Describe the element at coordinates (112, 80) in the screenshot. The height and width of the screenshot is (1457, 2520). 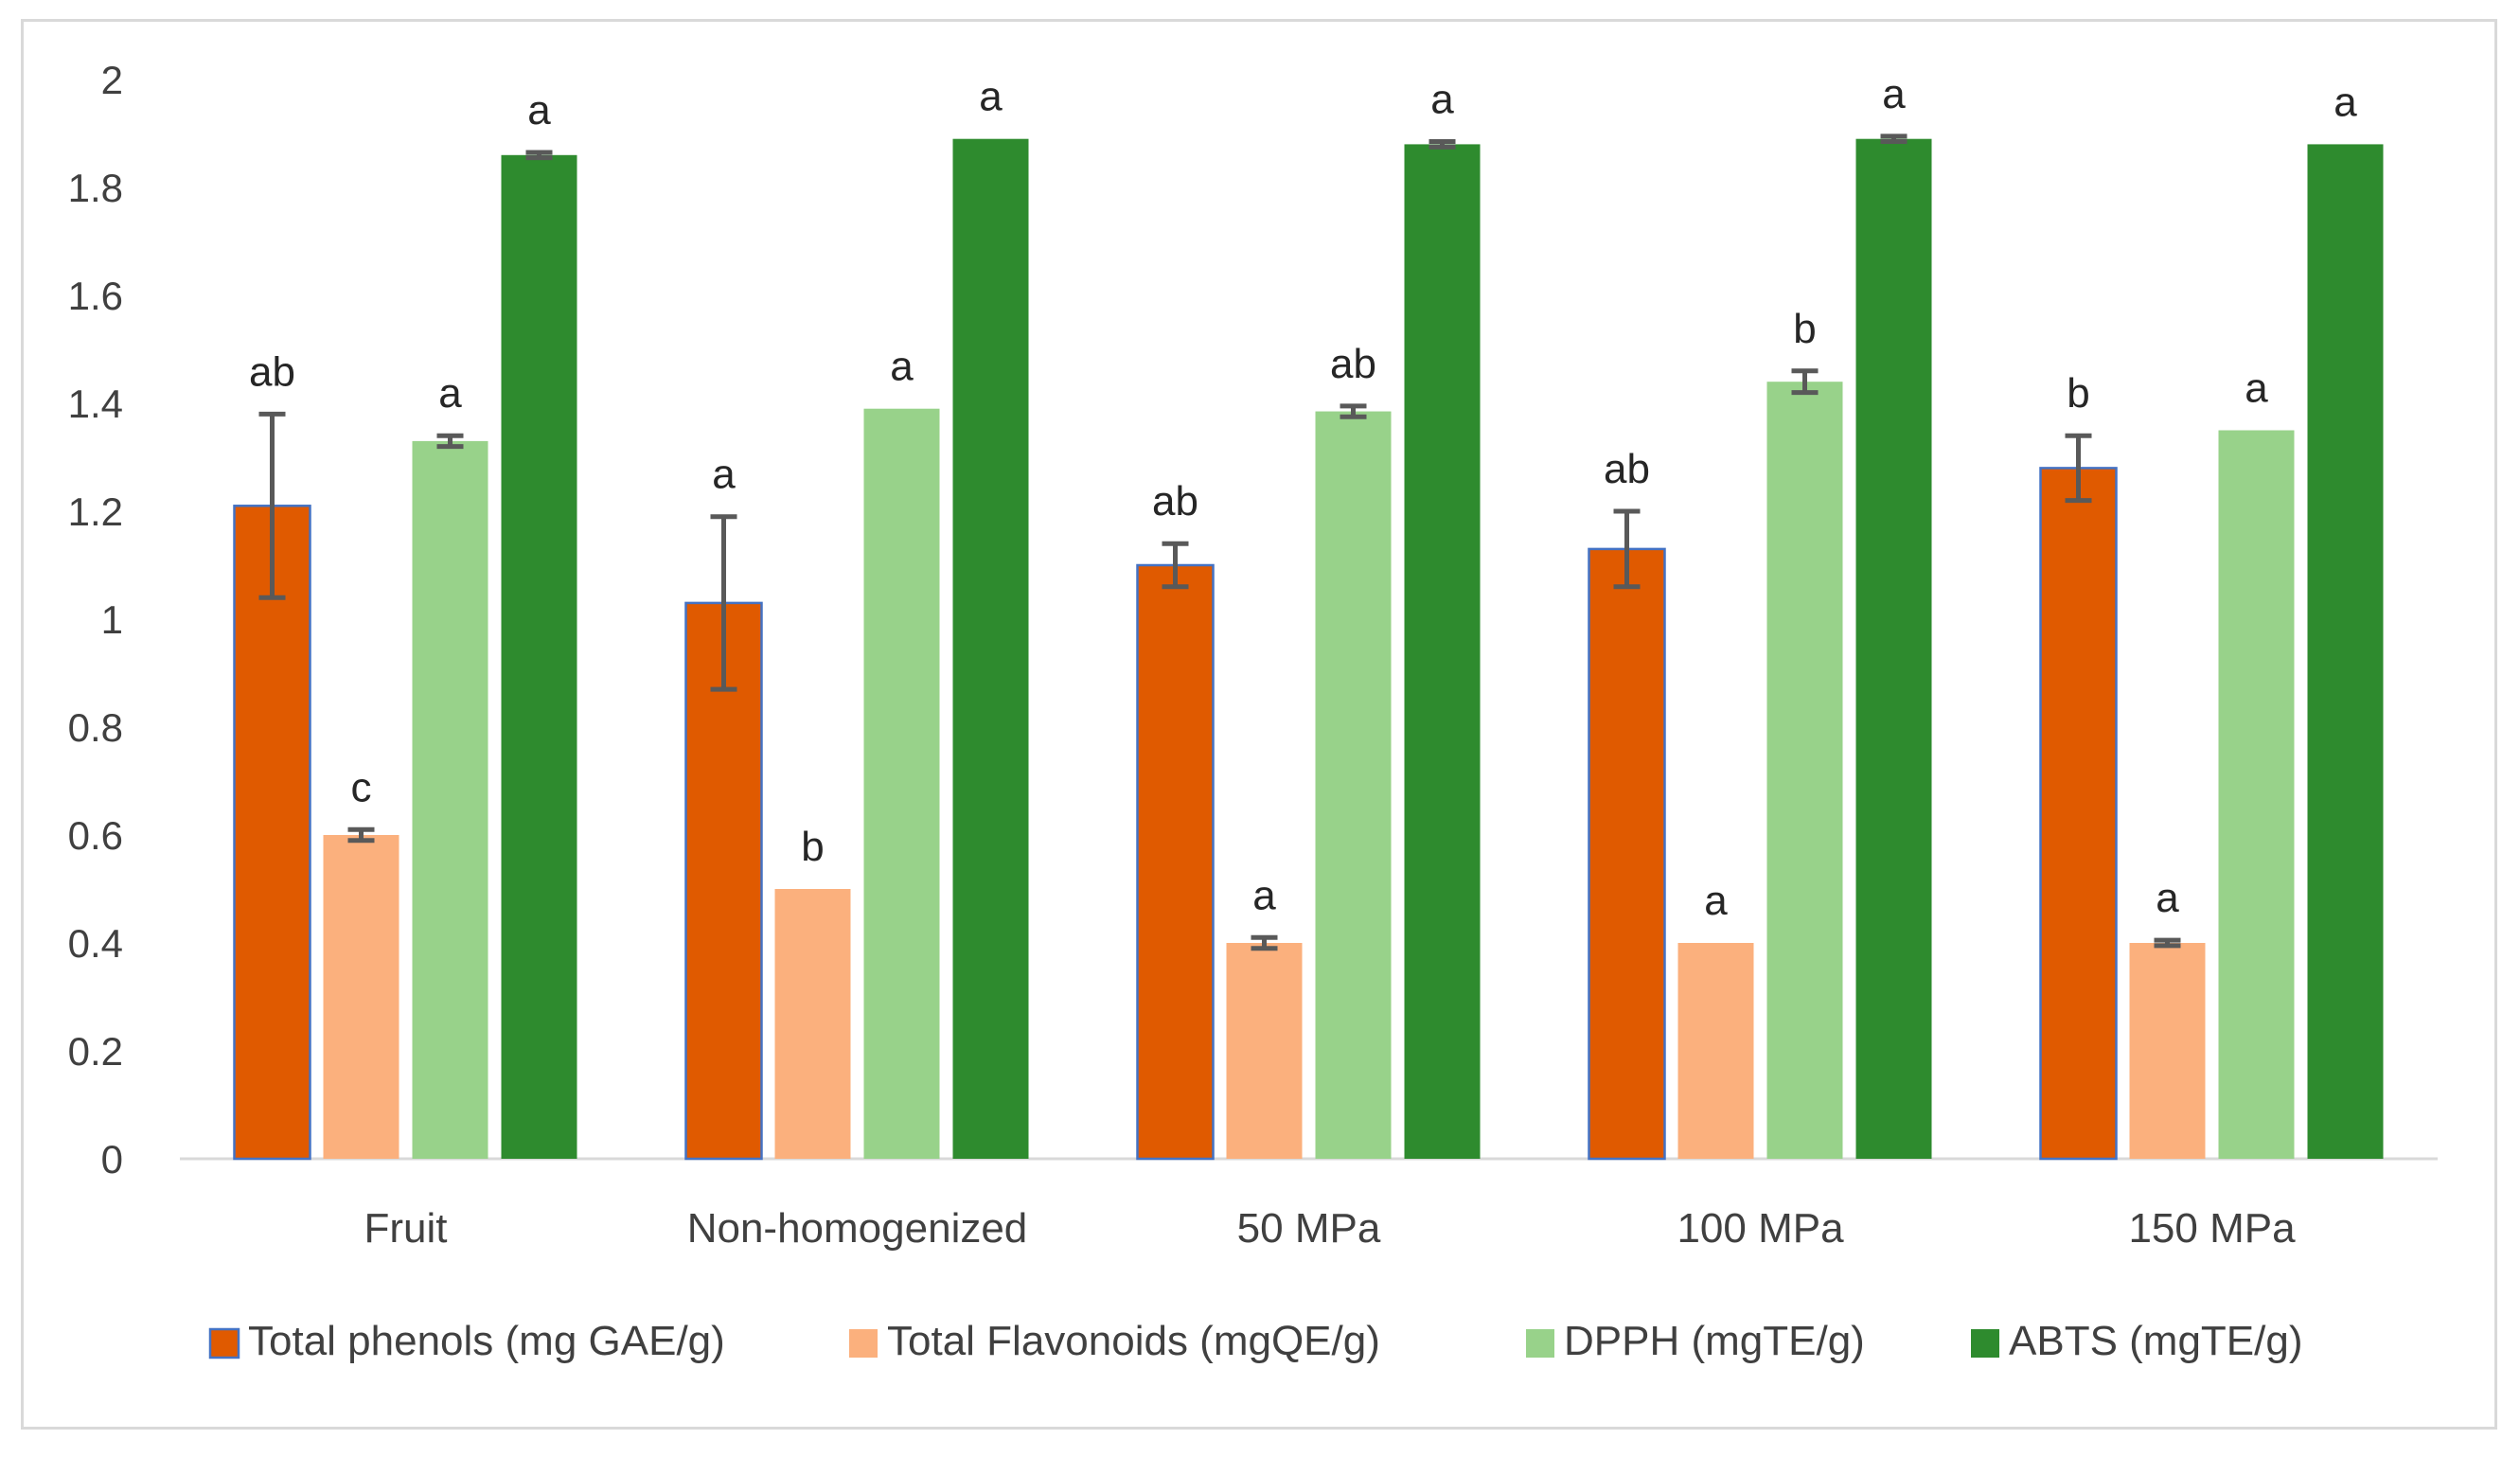
I see `y-tick-label: 2` at that location.